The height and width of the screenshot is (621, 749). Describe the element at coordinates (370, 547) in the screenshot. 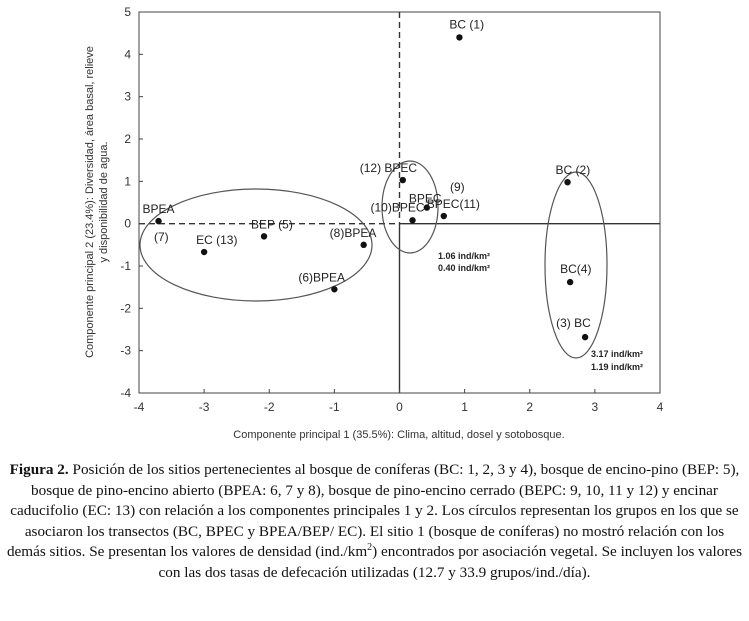

I see `caption-superscript: 2` at that location.